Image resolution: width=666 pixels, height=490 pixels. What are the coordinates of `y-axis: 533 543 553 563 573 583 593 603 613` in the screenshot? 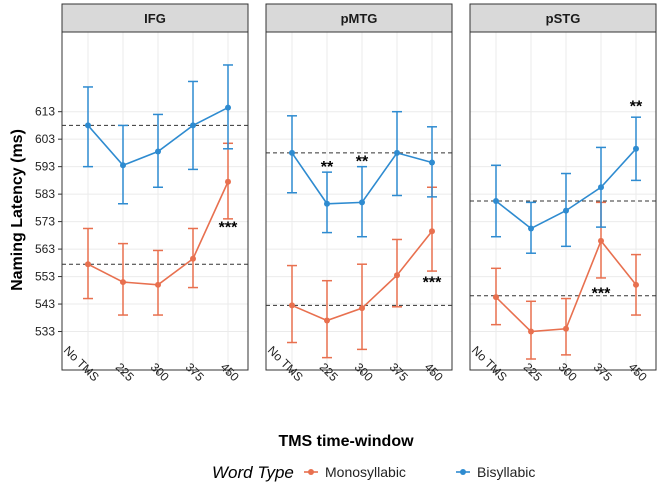 It's located at (48, 222).